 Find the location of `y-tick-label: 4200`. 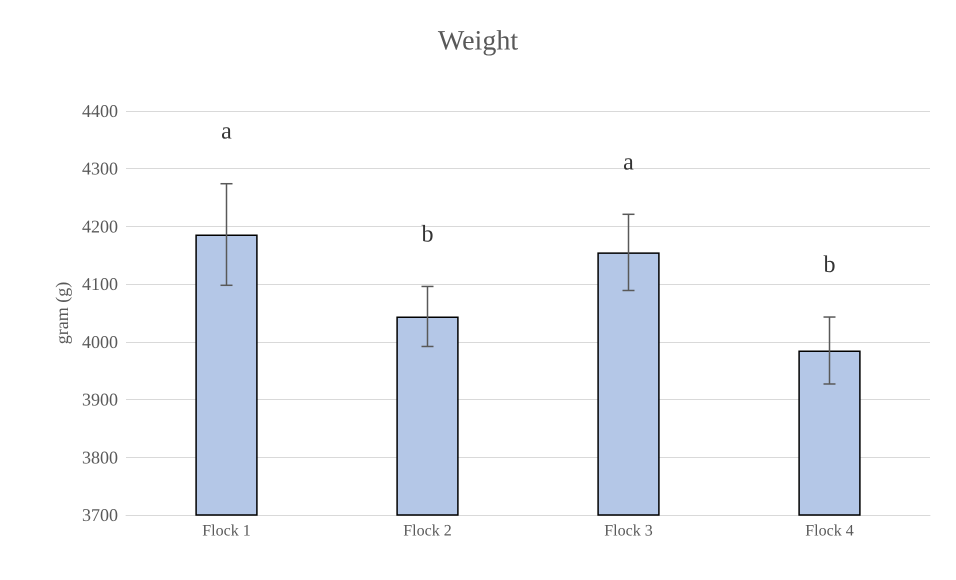

y-tick-label: 4200 is located at coordinates (100, 226).